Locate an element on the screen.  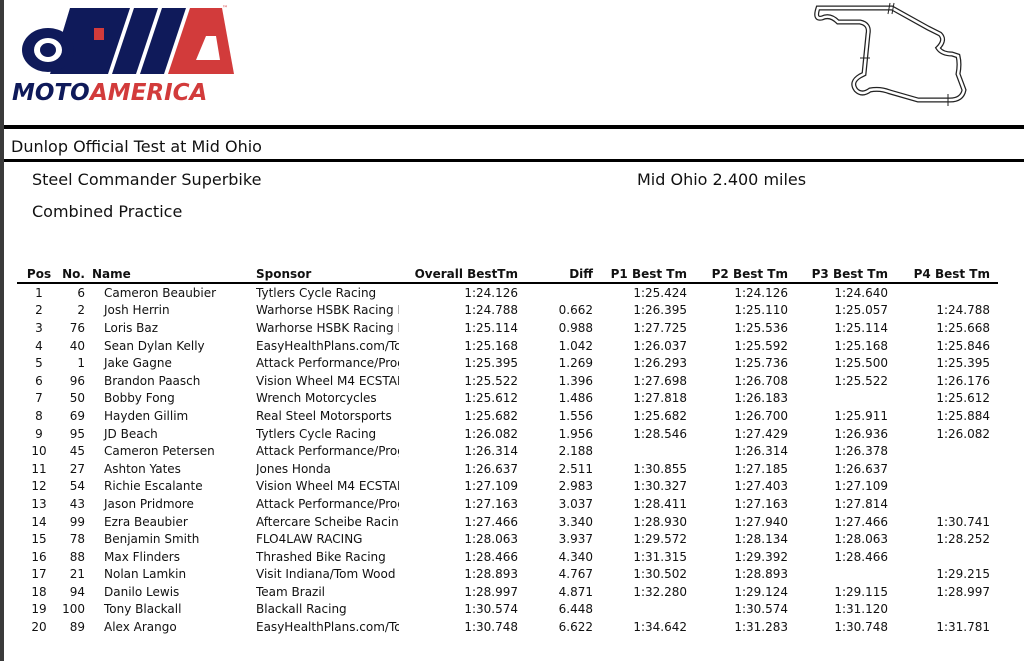
cell-overall-best: 1:28.893 is located at coordinates (491, 574).